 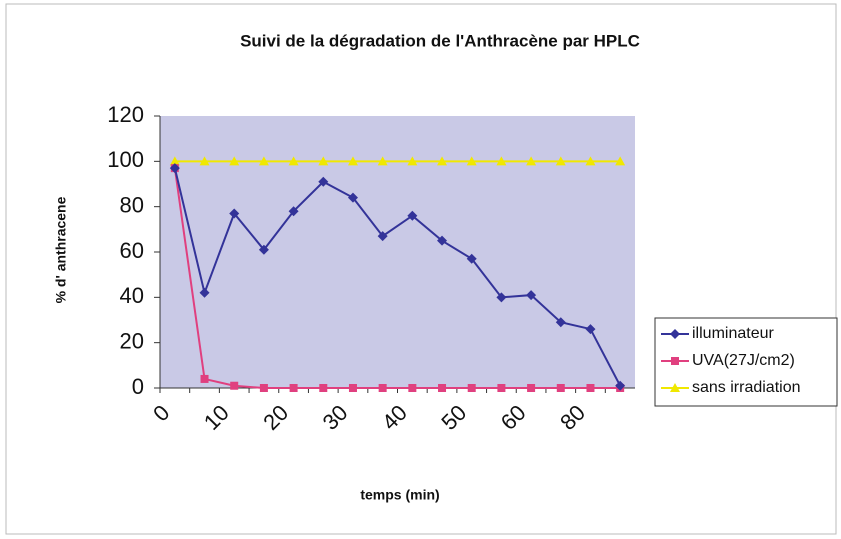 What do you see at coordinates (743, 360) in the screenshot?
I see `legend-label: UVA(27J/cm2)` at bounding box center [743, 360].